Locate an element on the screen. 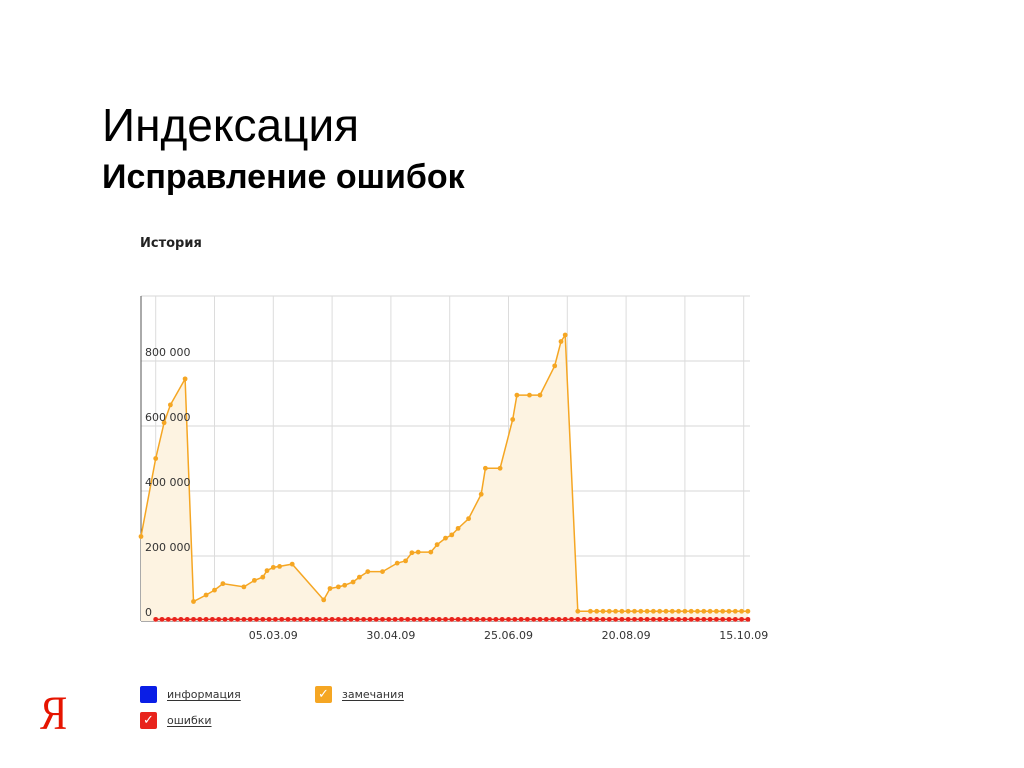 The width and height of the screenshot is (1024, 768). legend-item-errors: ✓ ошибки is located at coordinates (176, 720).